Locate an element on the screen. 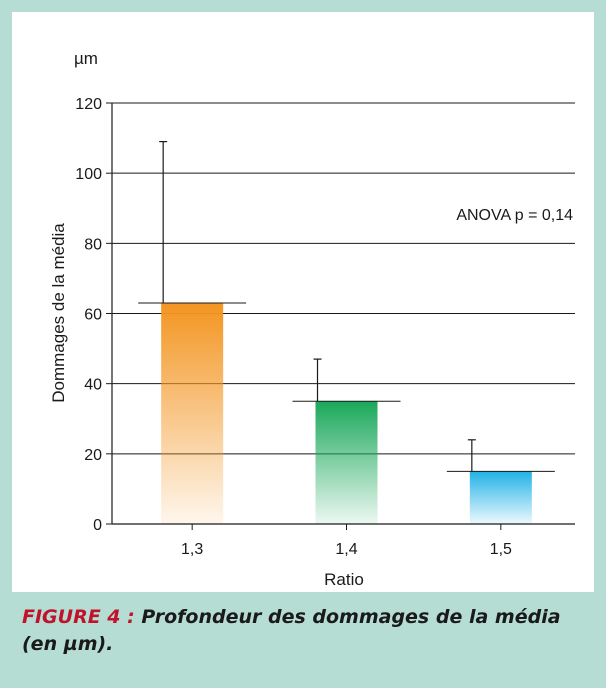  caption-label: FIGURE 4 : is located at coordinates (78, 617).